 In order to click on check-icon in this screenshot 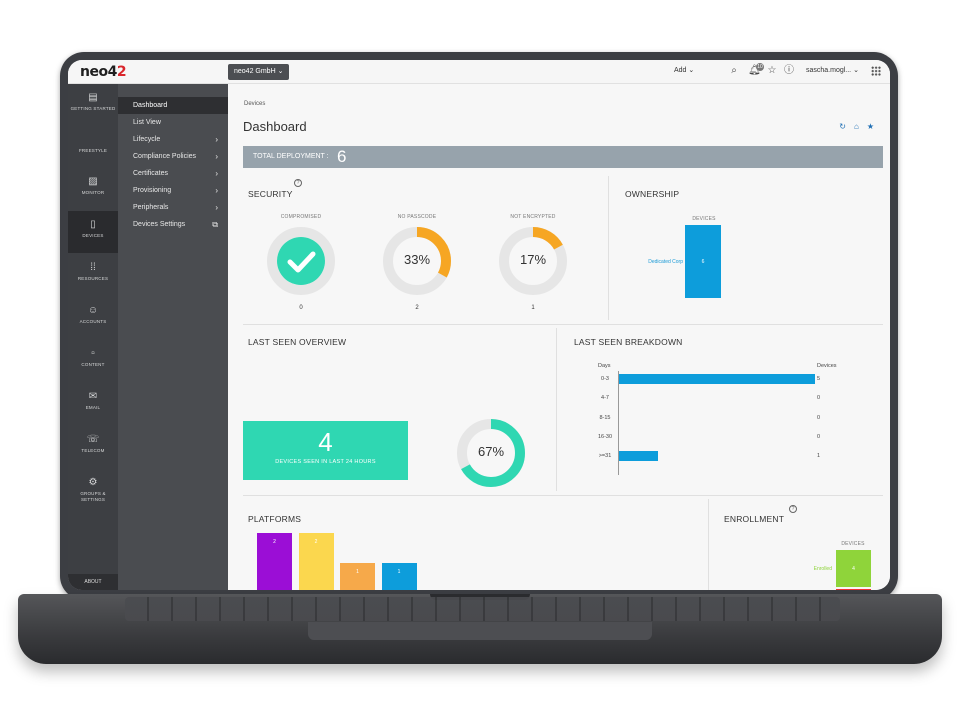, I will do `click(301, 262)`.